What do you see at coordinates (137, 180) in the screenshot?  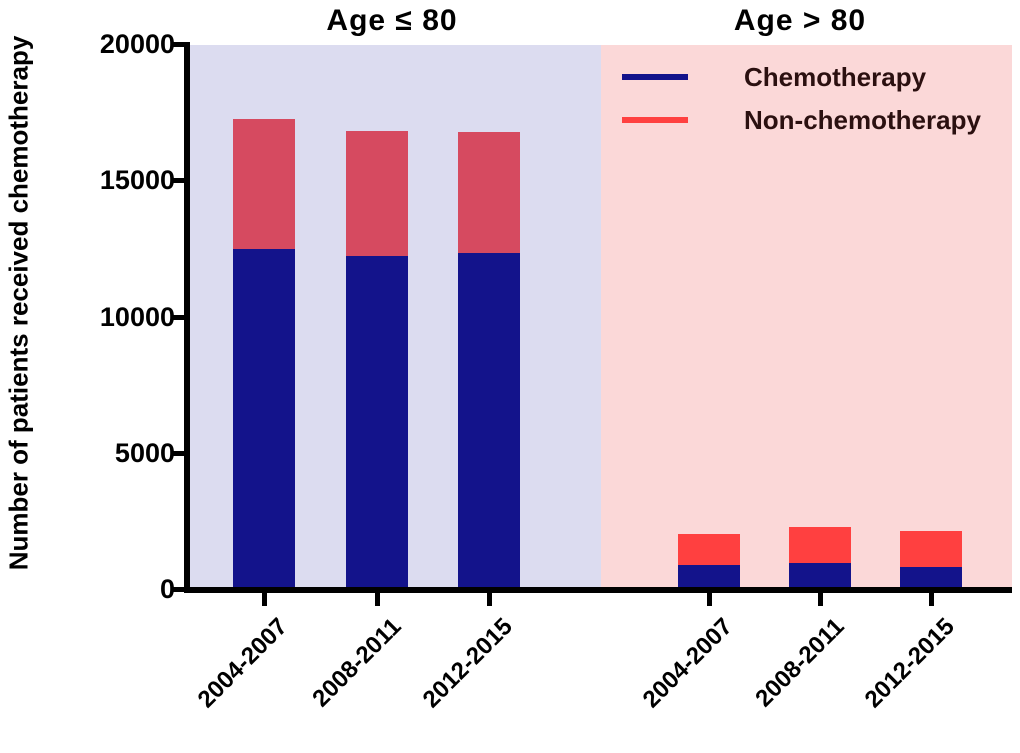 I see `y-tick-label: 15000` at bounding box center [137, 180].